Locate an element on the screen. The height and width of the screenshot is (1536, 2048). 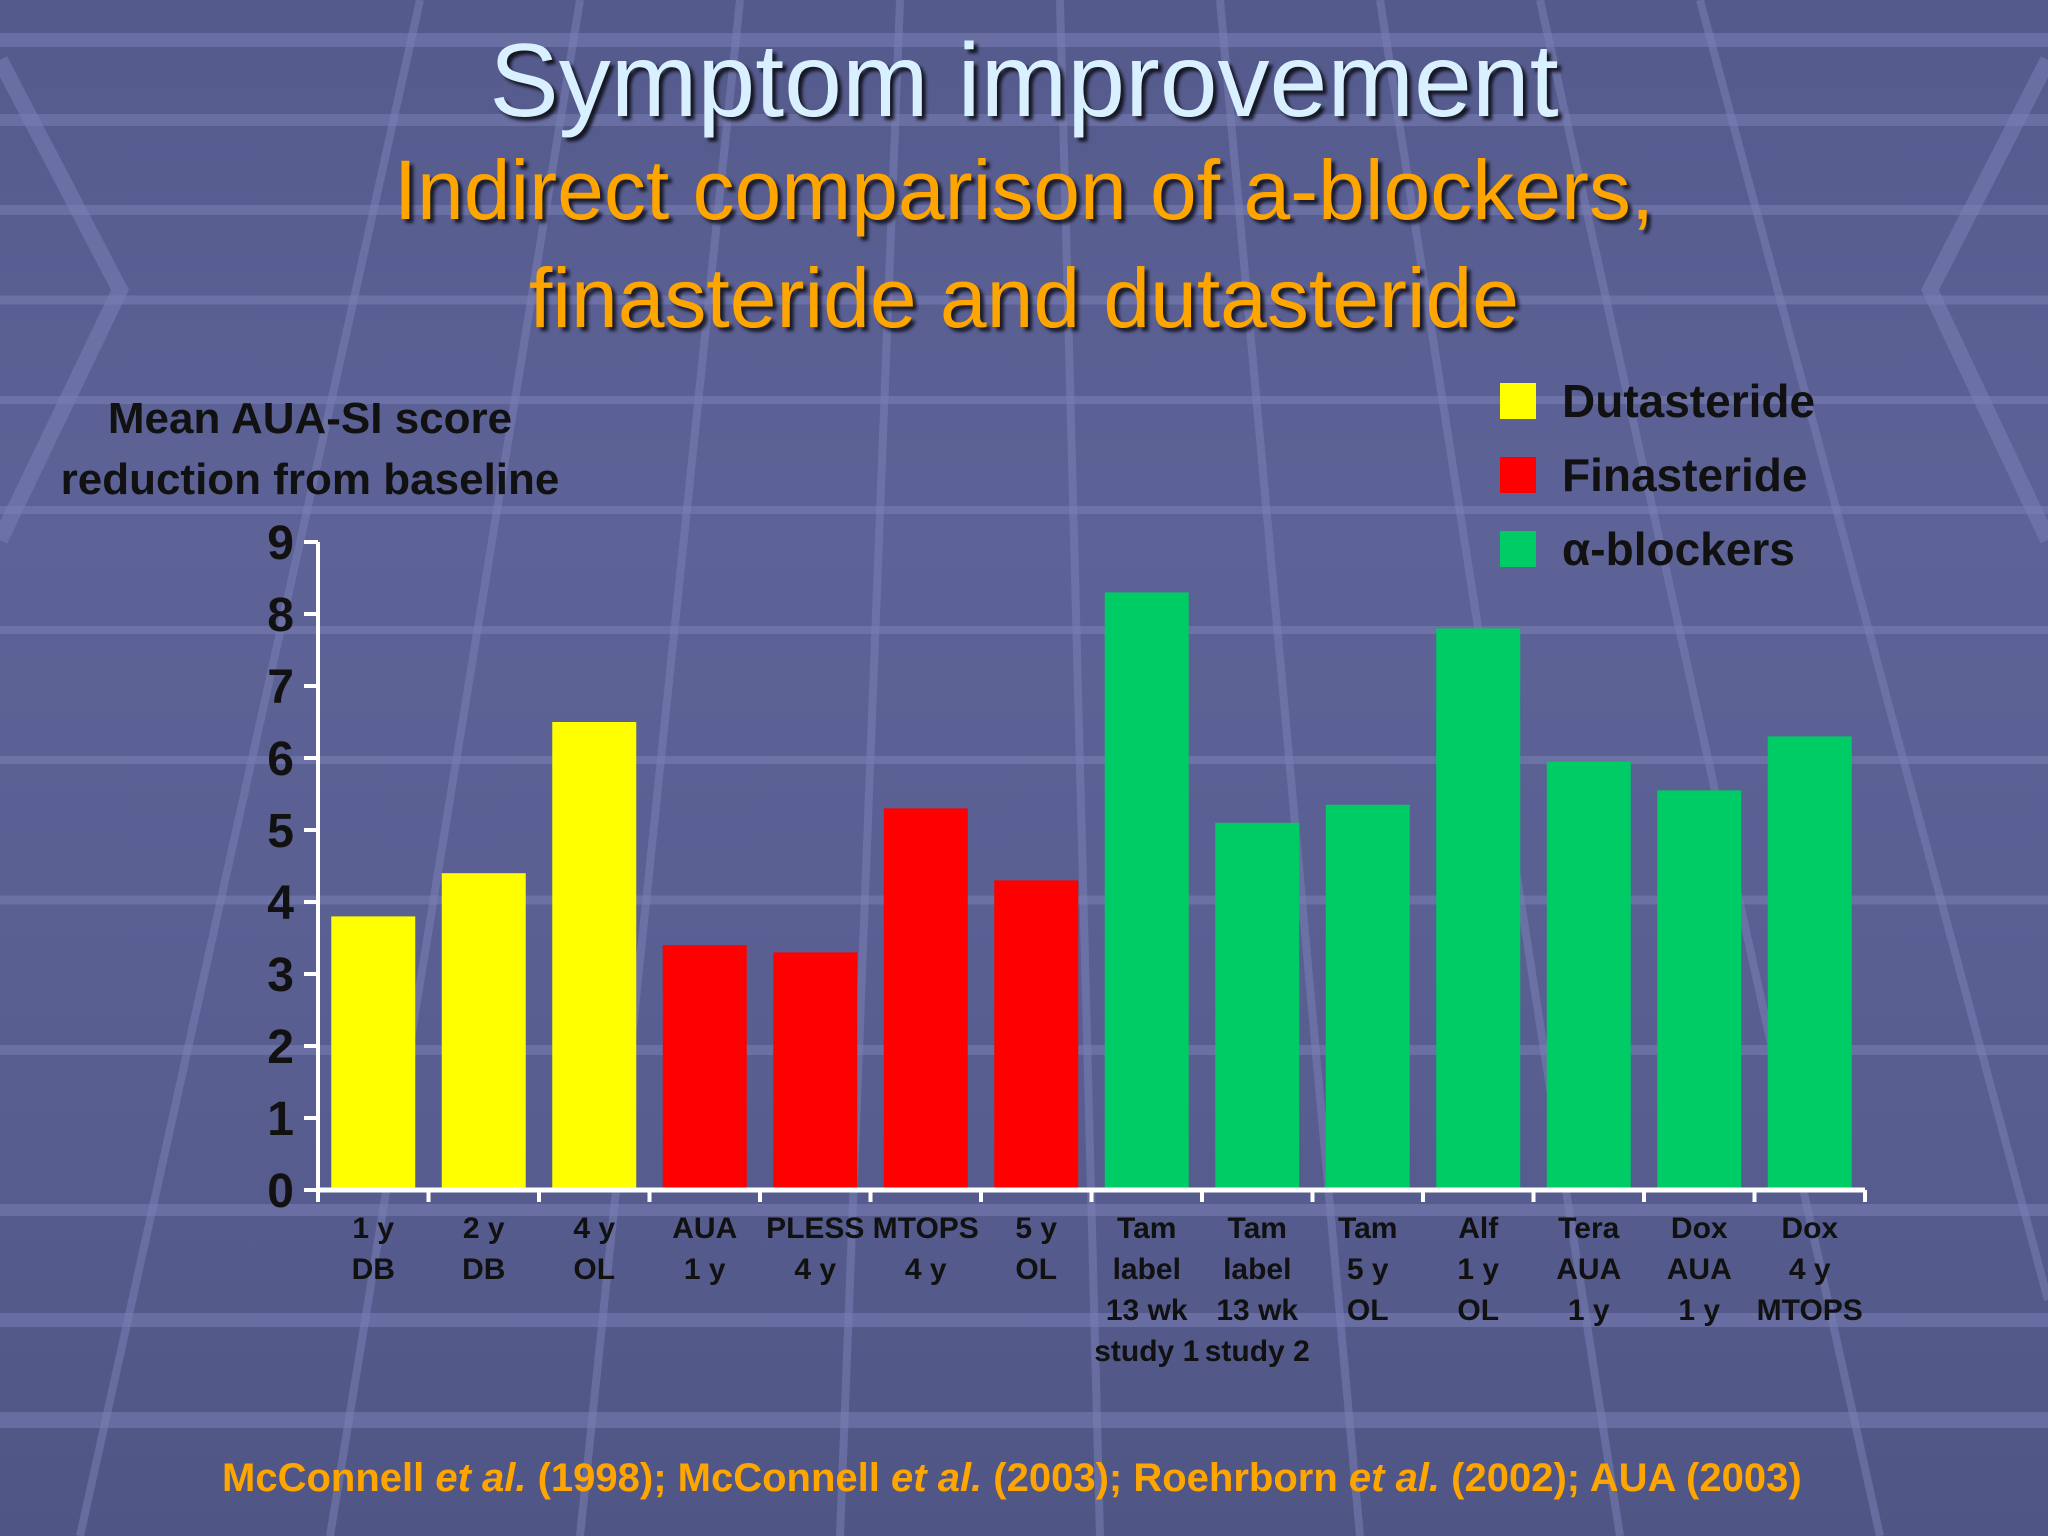
x-tick-label-5-line-1: 4 y is located at coordinates (926, 1269).